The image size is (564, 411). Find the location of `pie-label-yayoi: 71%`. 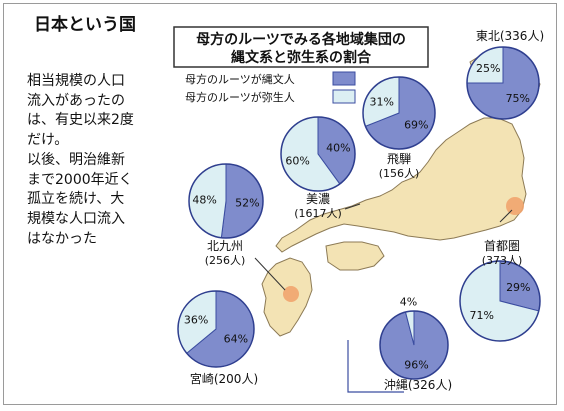

pie-label-yayoi: 71% is located at coordinates (481, 315).